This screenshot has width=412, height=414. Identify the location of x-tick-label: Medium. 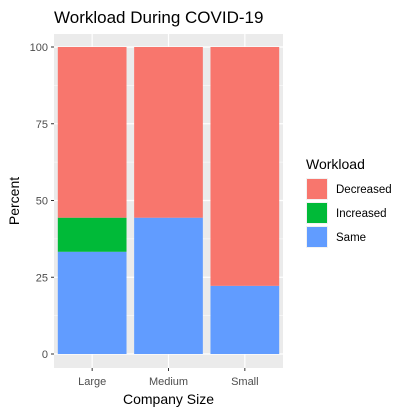
(168, 382).